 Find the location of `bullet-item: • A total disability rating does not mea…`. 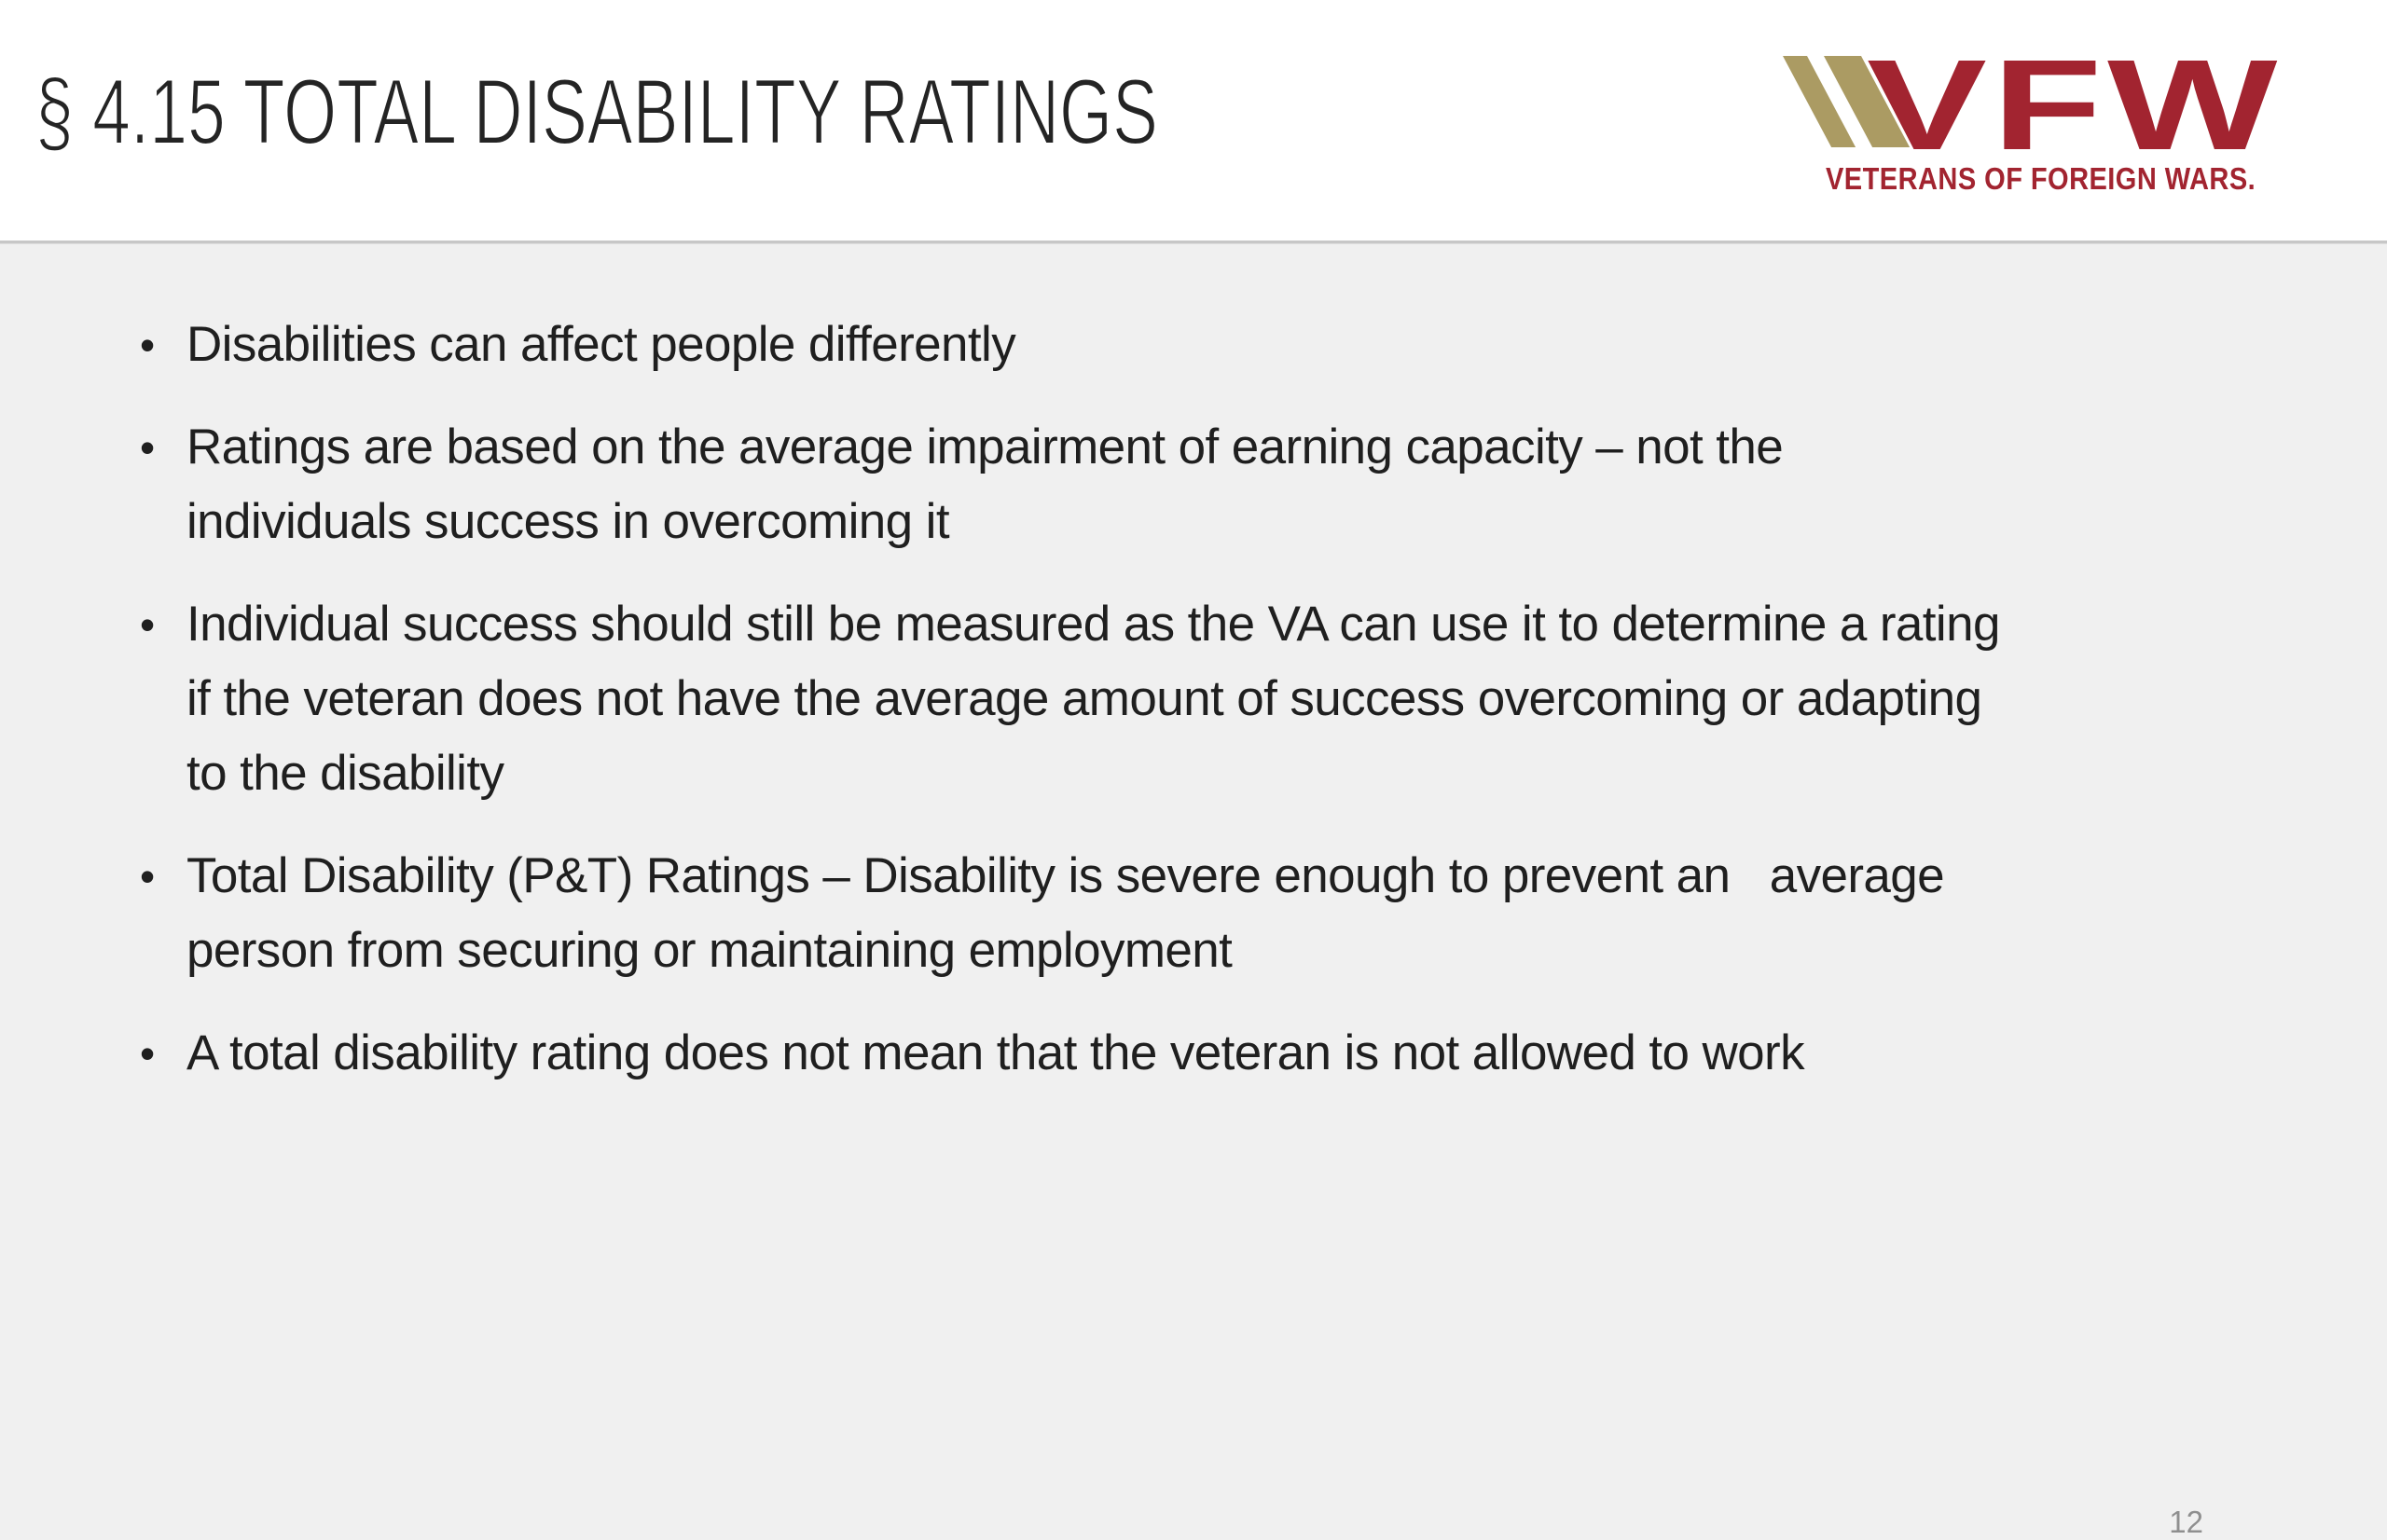

bullet-item: • A total disability rating does not mea… is located at coordinates (1229, 1053).